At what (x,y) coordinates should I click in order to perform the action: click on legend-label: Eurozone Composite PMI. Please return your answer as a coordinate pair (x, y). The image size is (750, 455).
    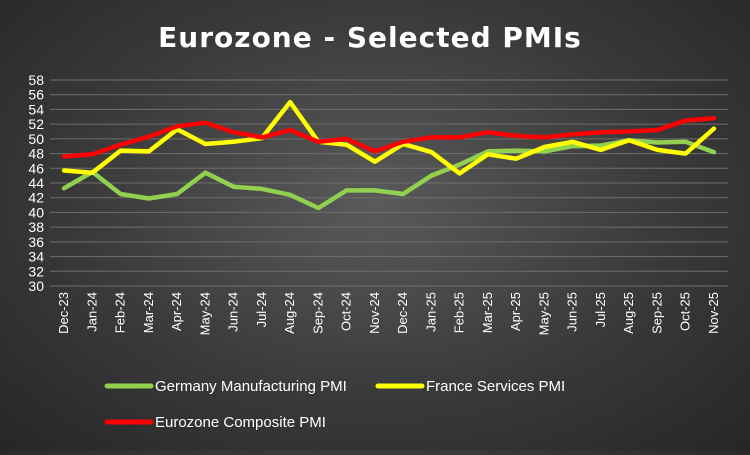
    Looking at the image, I should click on (240, 422).